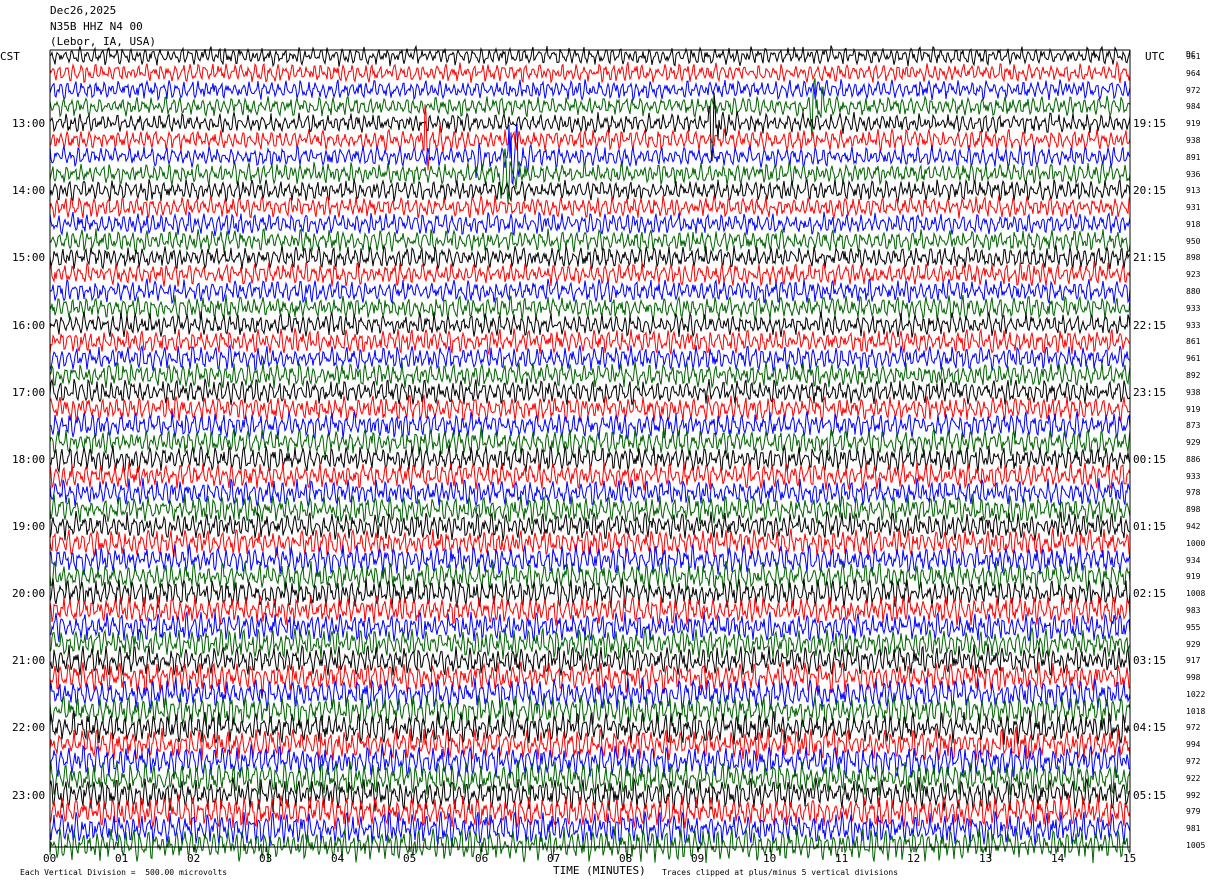 The width and height of the screenshot is (1210, 886). Describe the element at coordinates (1193, 241) in the screenshot. I see `dc-offset-value: 950` at that location.